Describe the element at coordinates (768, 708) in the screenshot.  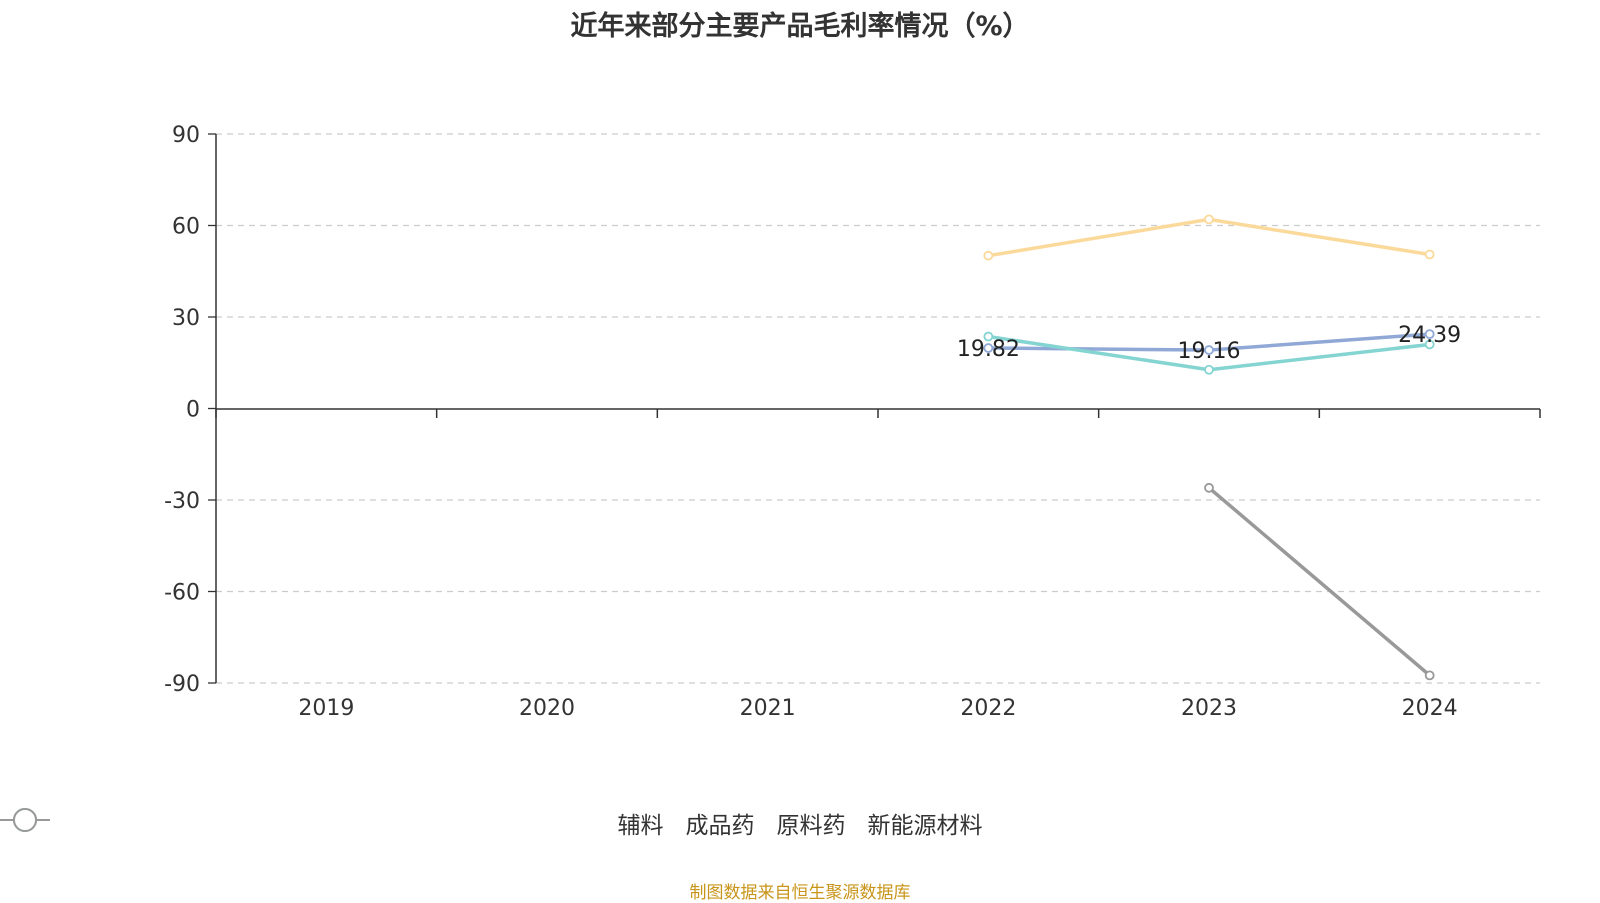
I see `x-tick-label: 2021` at that location.